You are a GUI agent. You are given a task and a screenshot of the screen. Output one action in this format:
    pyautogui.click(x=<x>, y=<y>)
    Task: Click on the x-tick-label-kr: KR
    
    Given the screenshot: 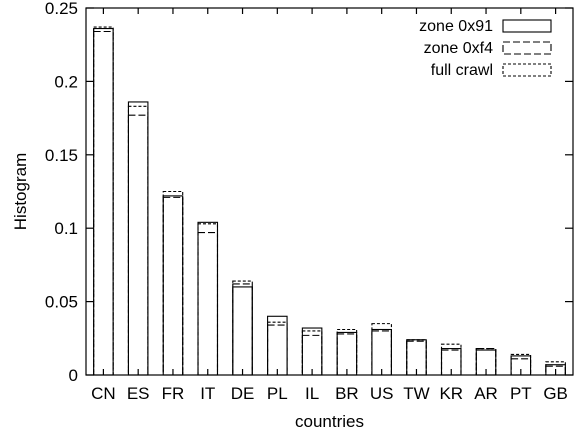 What is the action you would take?
    pyautogui.click(x=451, y=393)
    